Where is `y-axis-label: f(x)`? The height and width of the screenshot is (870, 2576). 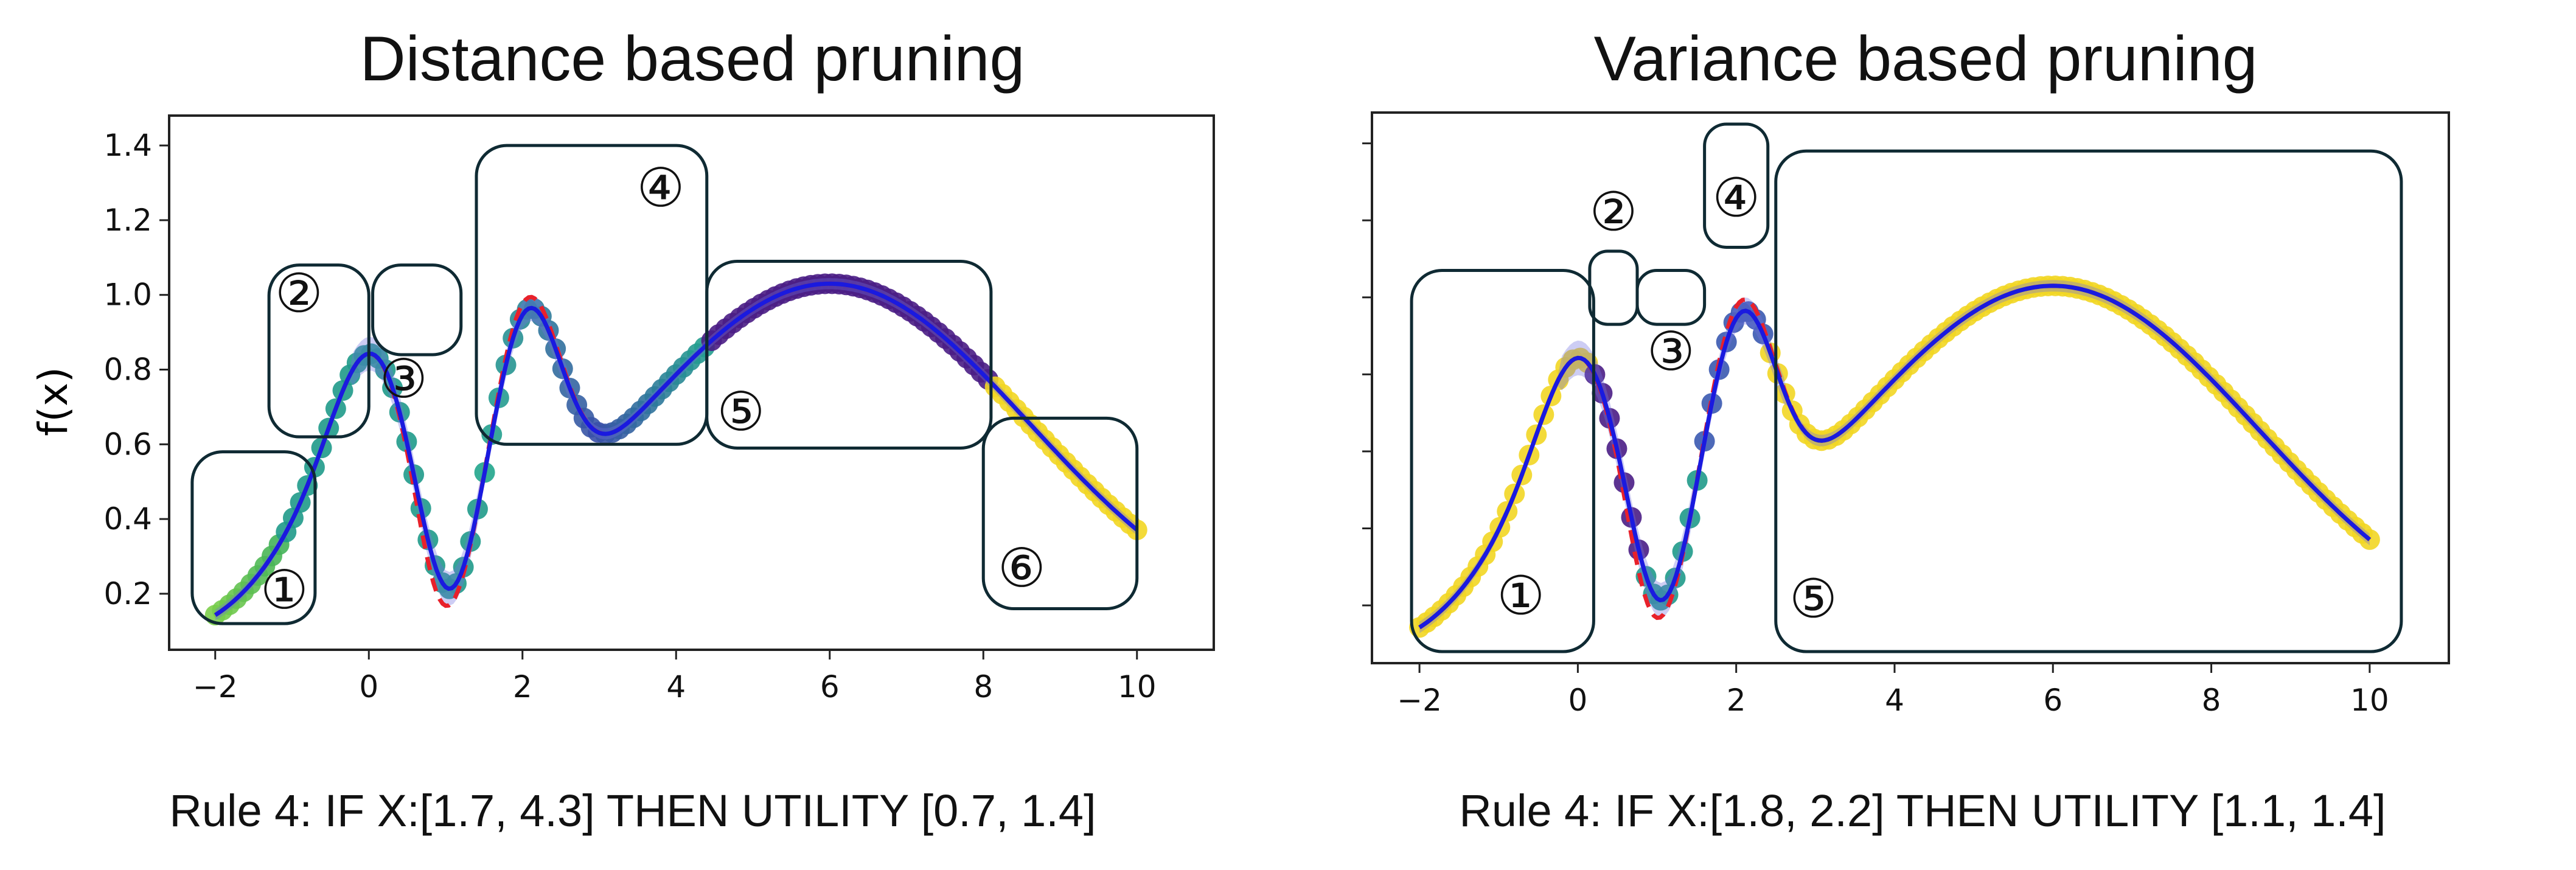 y-axis-label: f(x) is located at coordinates (53, 402).